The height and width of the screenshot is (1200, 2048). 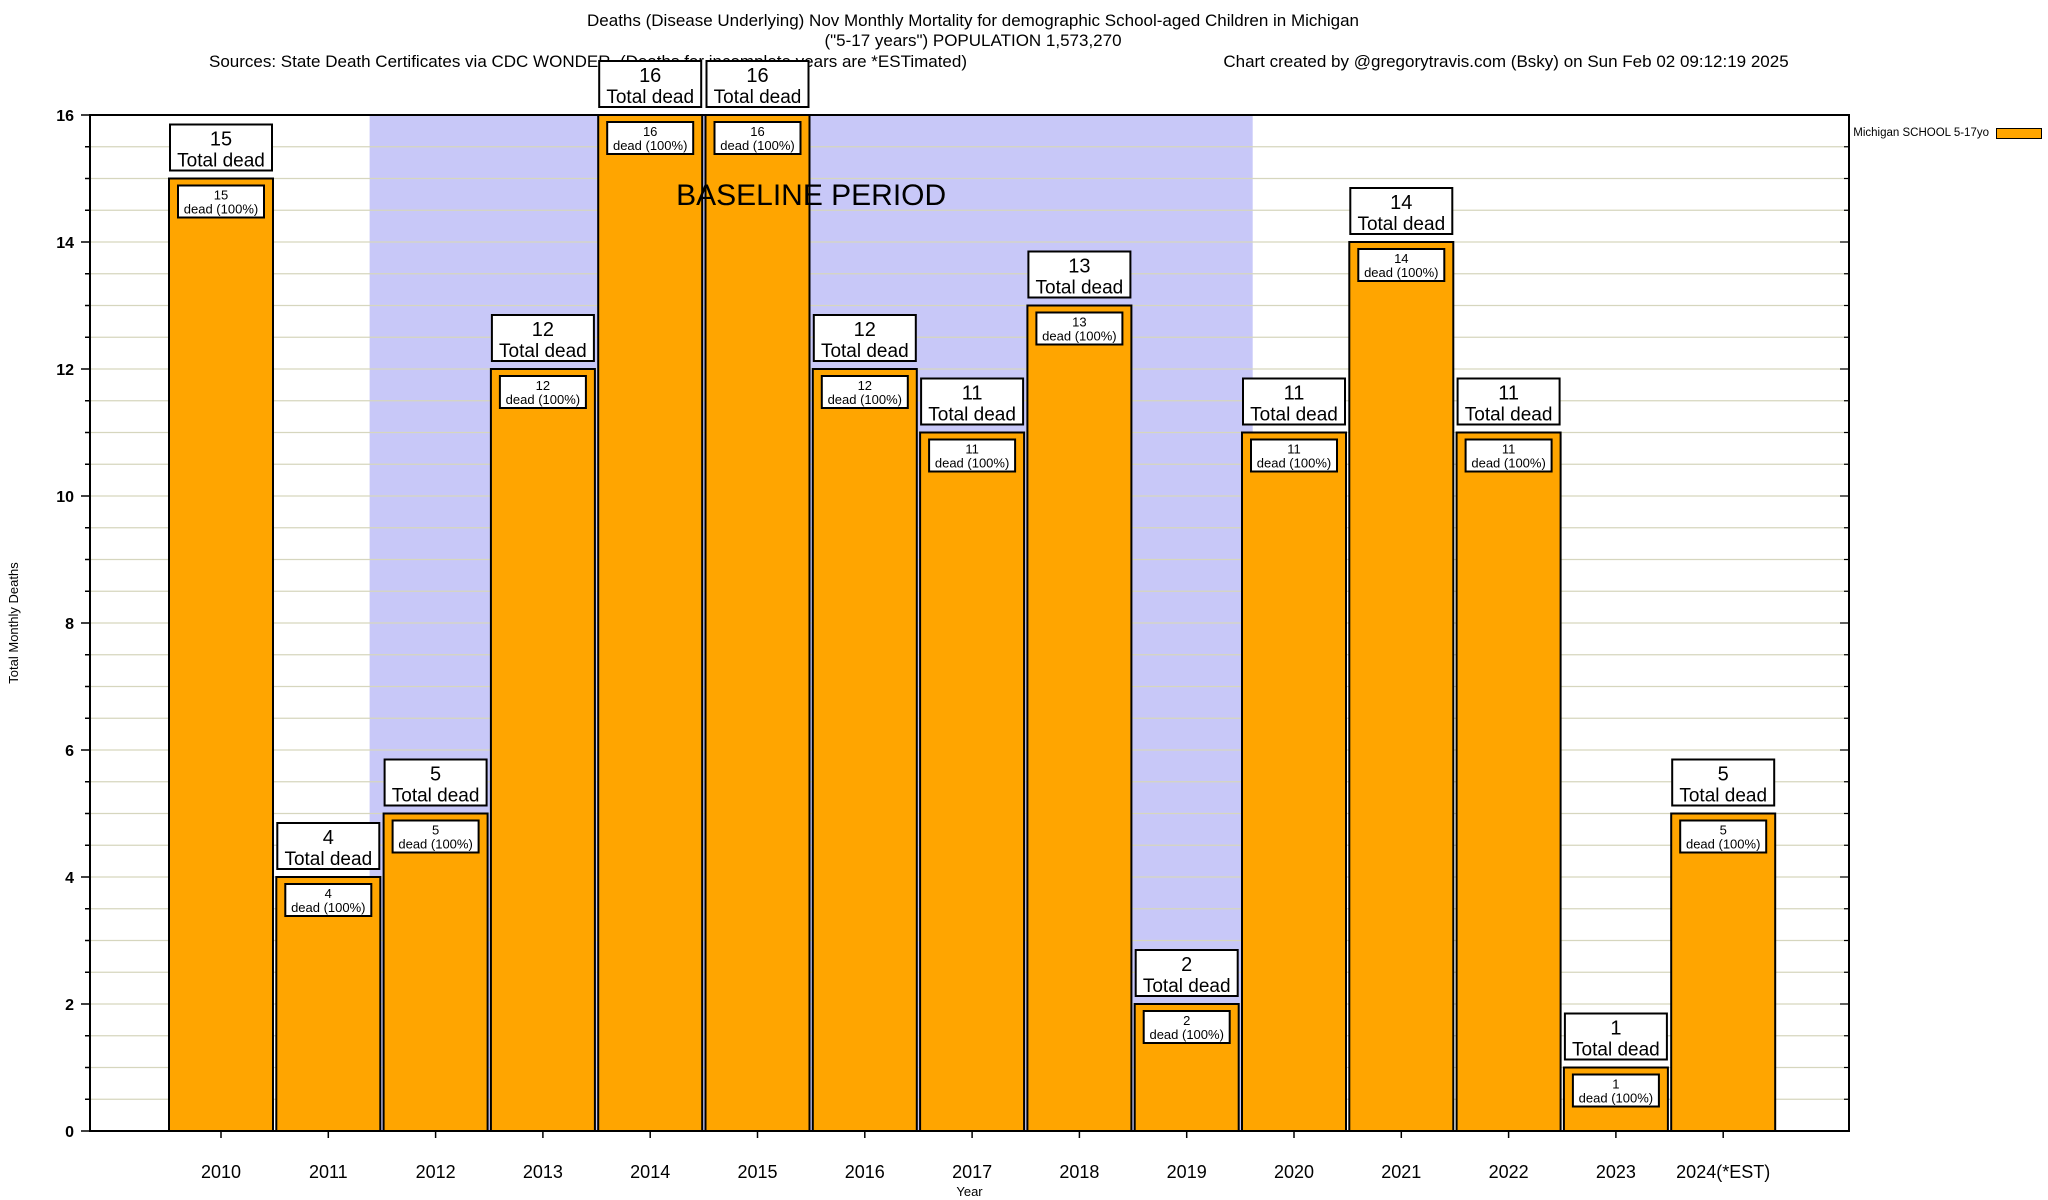 What do you see at coordinates (1079, 322) in the screenshot?
I see `bar-inner-label-value: 13` at bounding box center [1079, 322].